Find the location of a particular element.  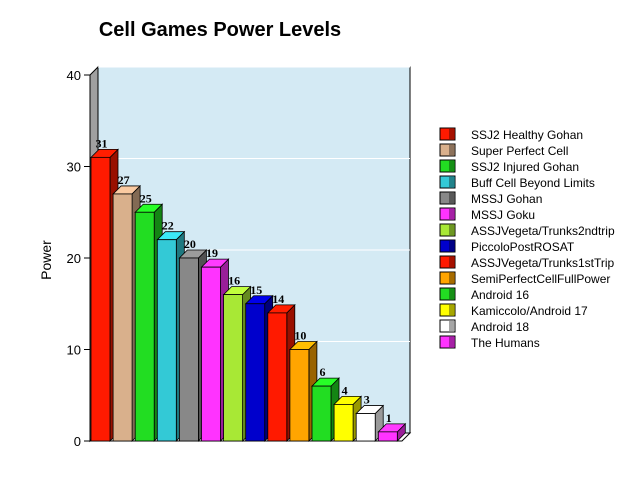

legend-item: The Humans is located at coordinates (489, 342).